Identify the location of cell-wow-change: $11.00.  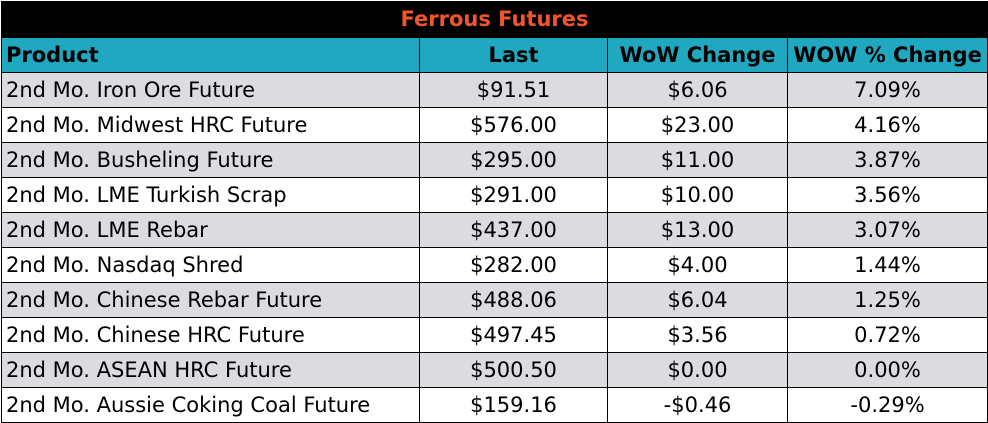
(697, 160).